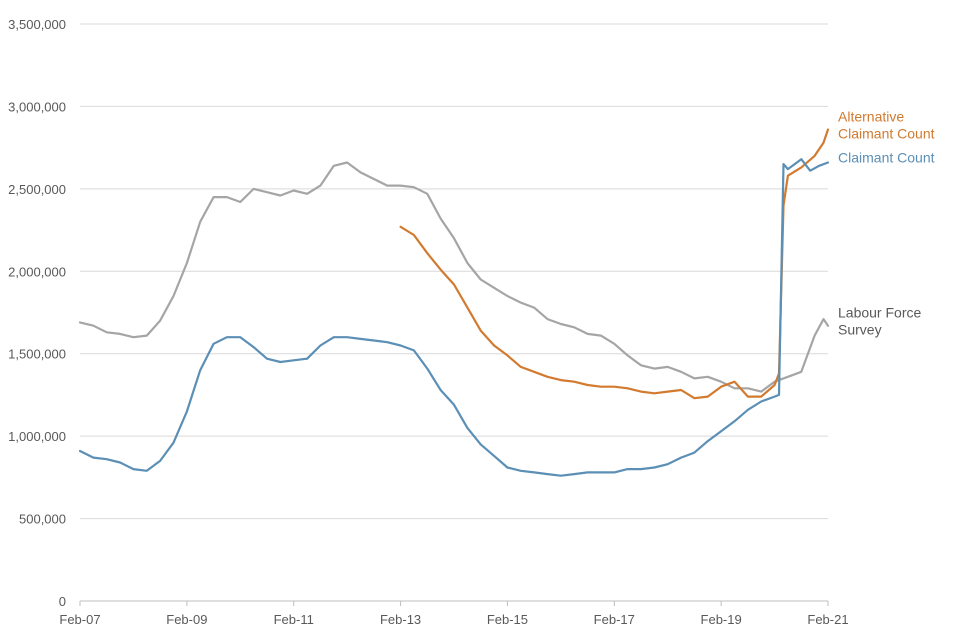 Image resolution: width=960 pixels, height=640 pixels. Describe the element at coordinates (62, 601) in the screenshot. I see `y-tick-label: 0` at that location.